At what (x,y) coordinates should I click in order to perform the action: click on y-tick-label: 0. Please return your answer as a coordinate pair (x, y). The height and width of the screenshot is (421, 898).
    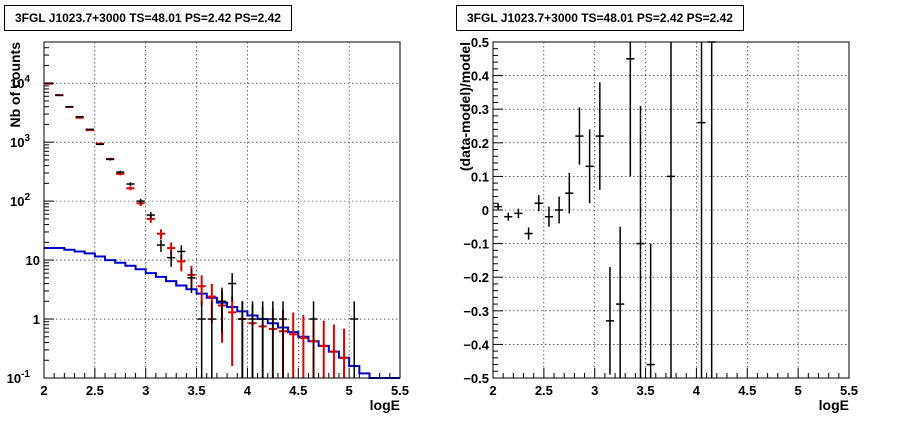
    Looking at the image, I should click on (485, 210).